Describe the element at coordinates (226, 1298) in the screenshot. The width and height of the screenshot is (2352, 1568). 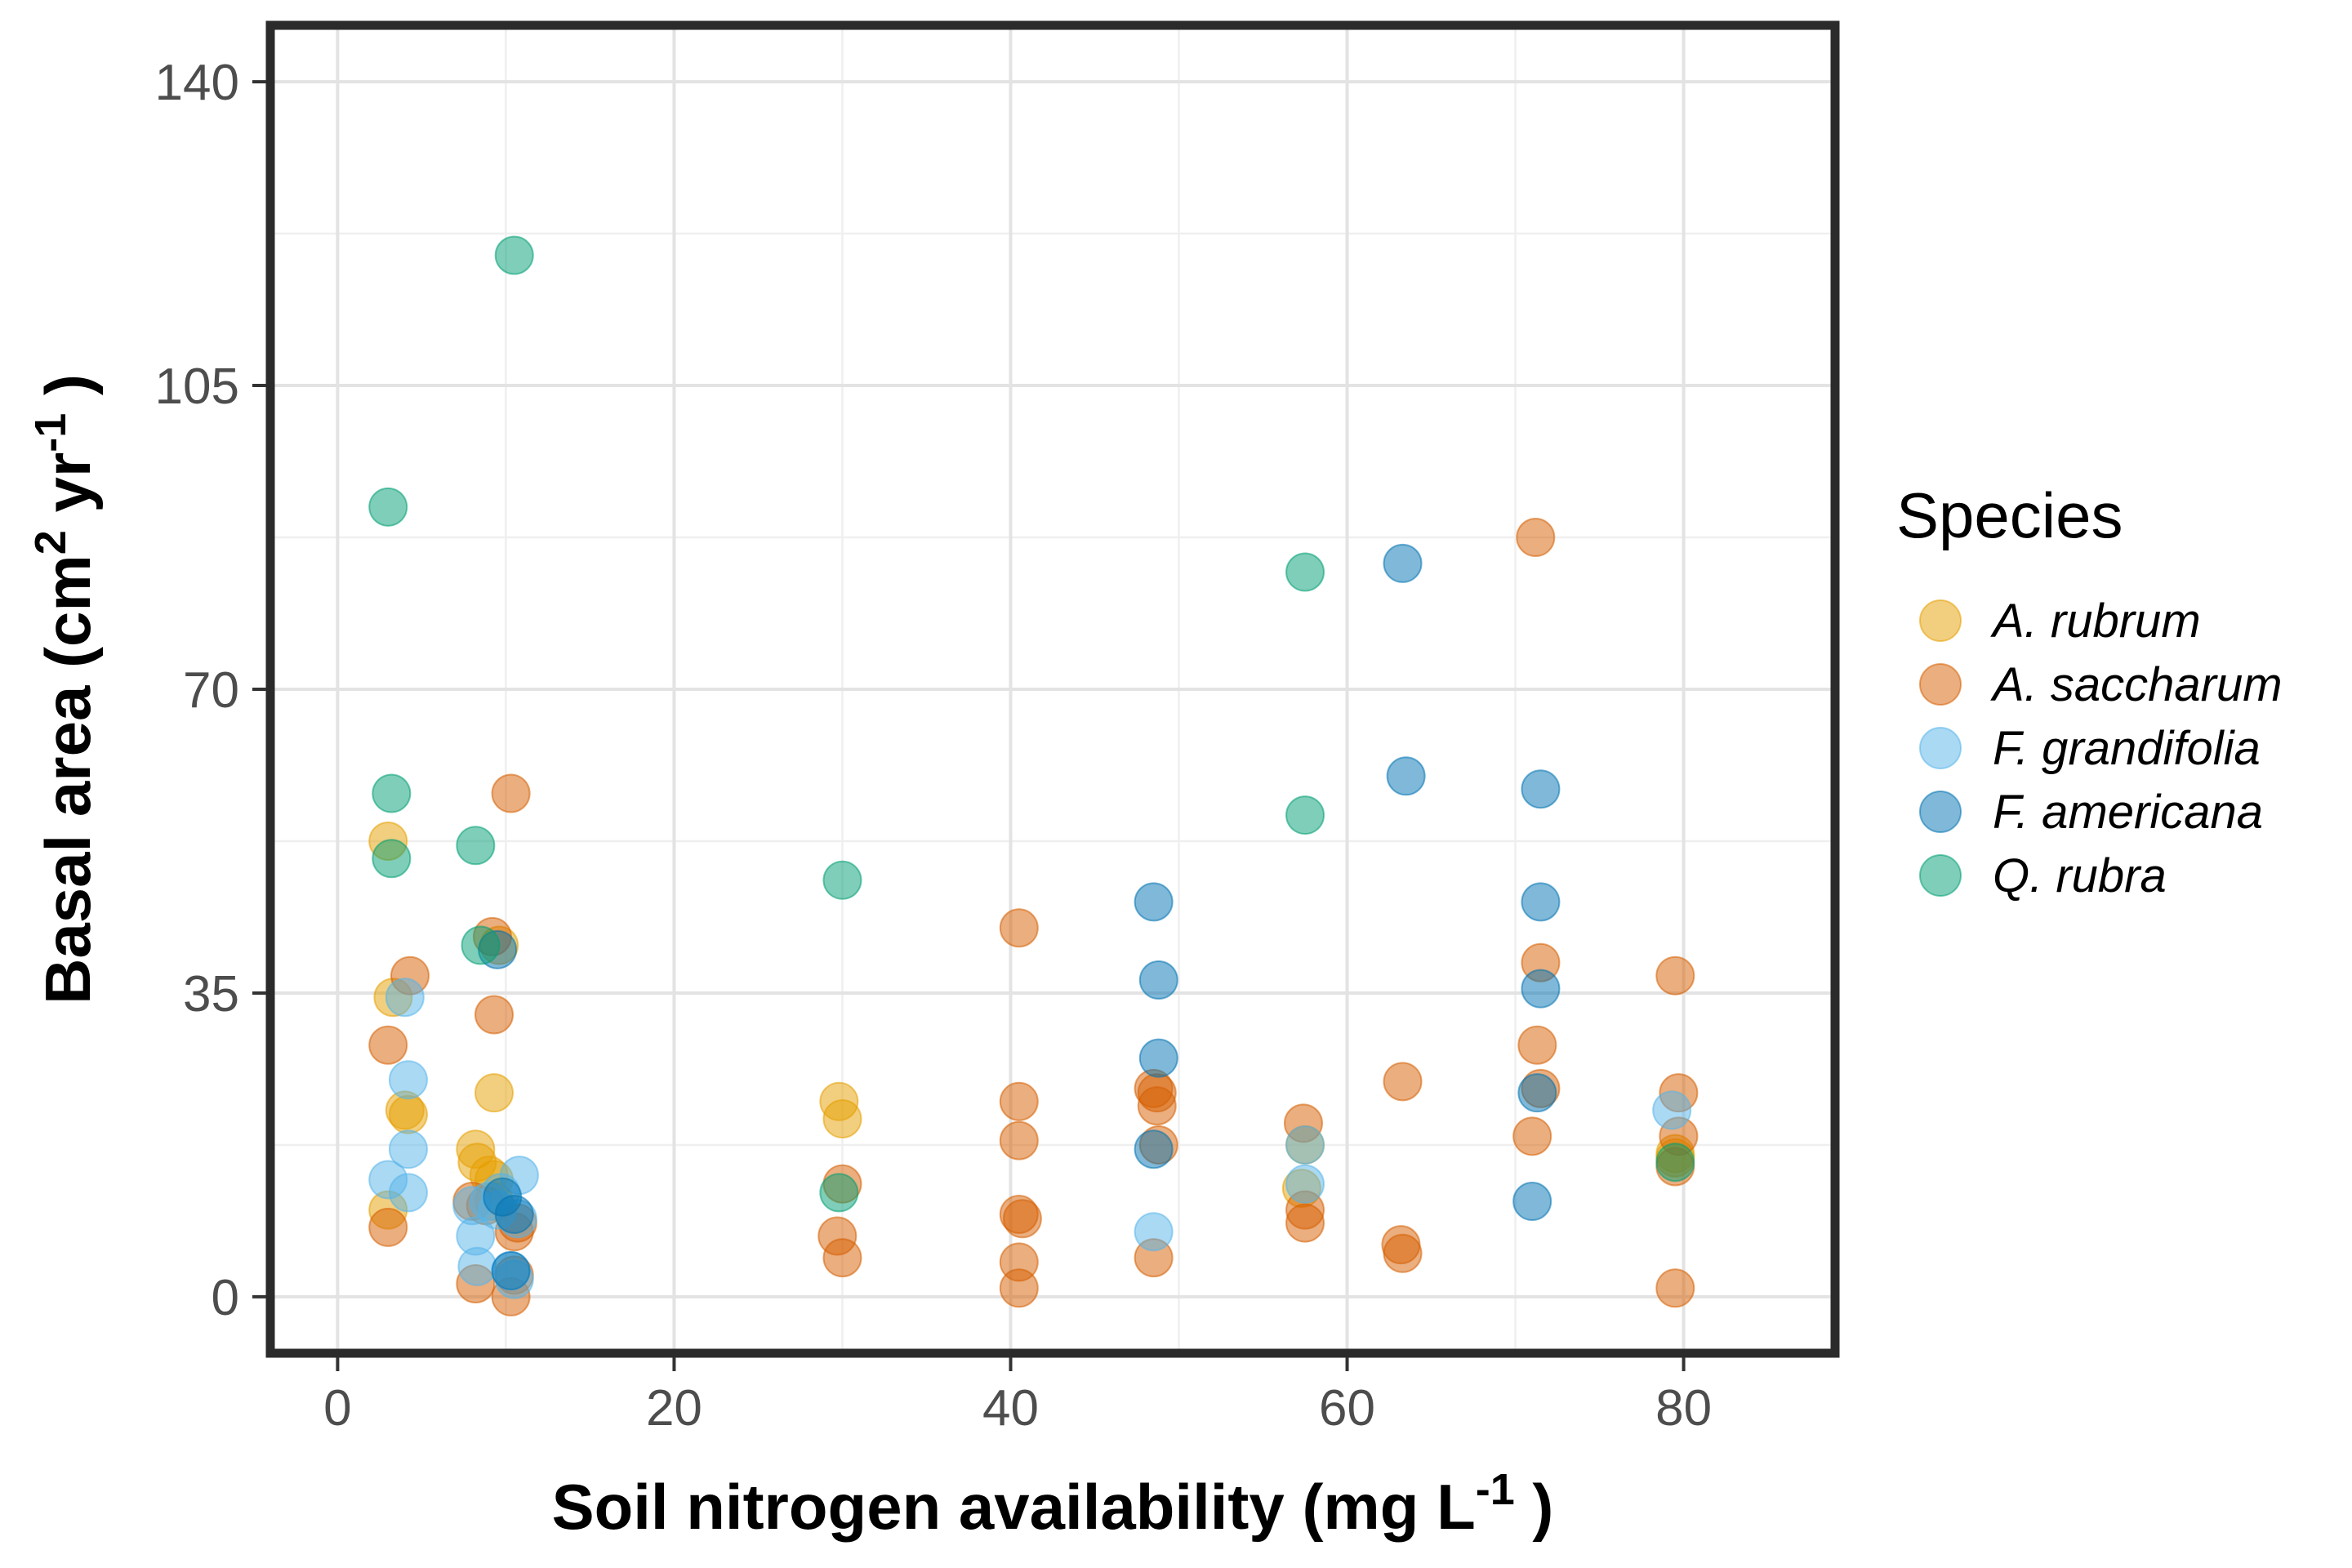
I see `y-tick-label: 0` at that location.